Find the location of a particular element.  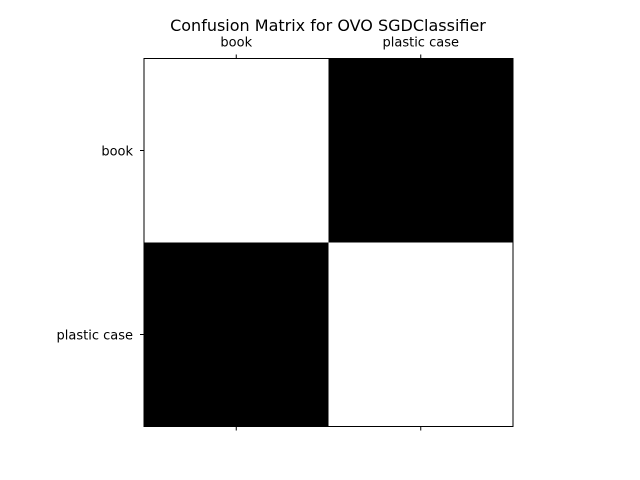

heatmap-cell-r0-c1 is located at coordinates (421, 150).